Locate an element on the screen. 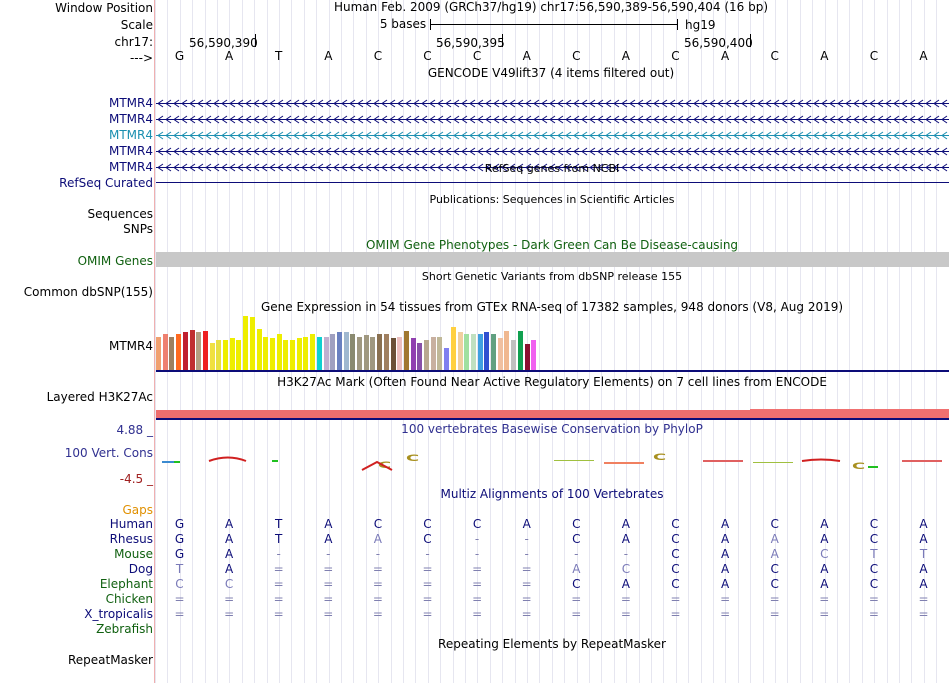 Image resolution: width=950 pixels, height=683 pixels. species-label: Human is located at coordinates (131, 524).